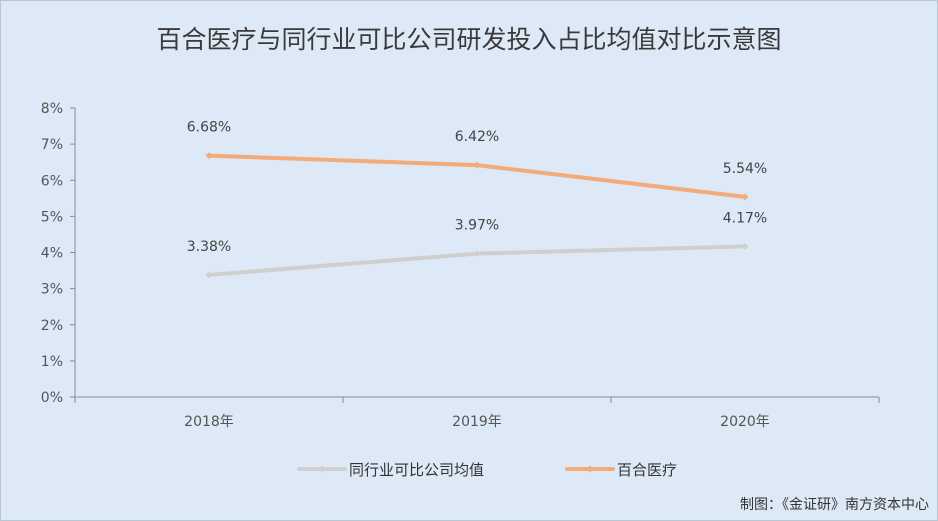  I want to click on data-label: 3.97%, so click(477, 226).